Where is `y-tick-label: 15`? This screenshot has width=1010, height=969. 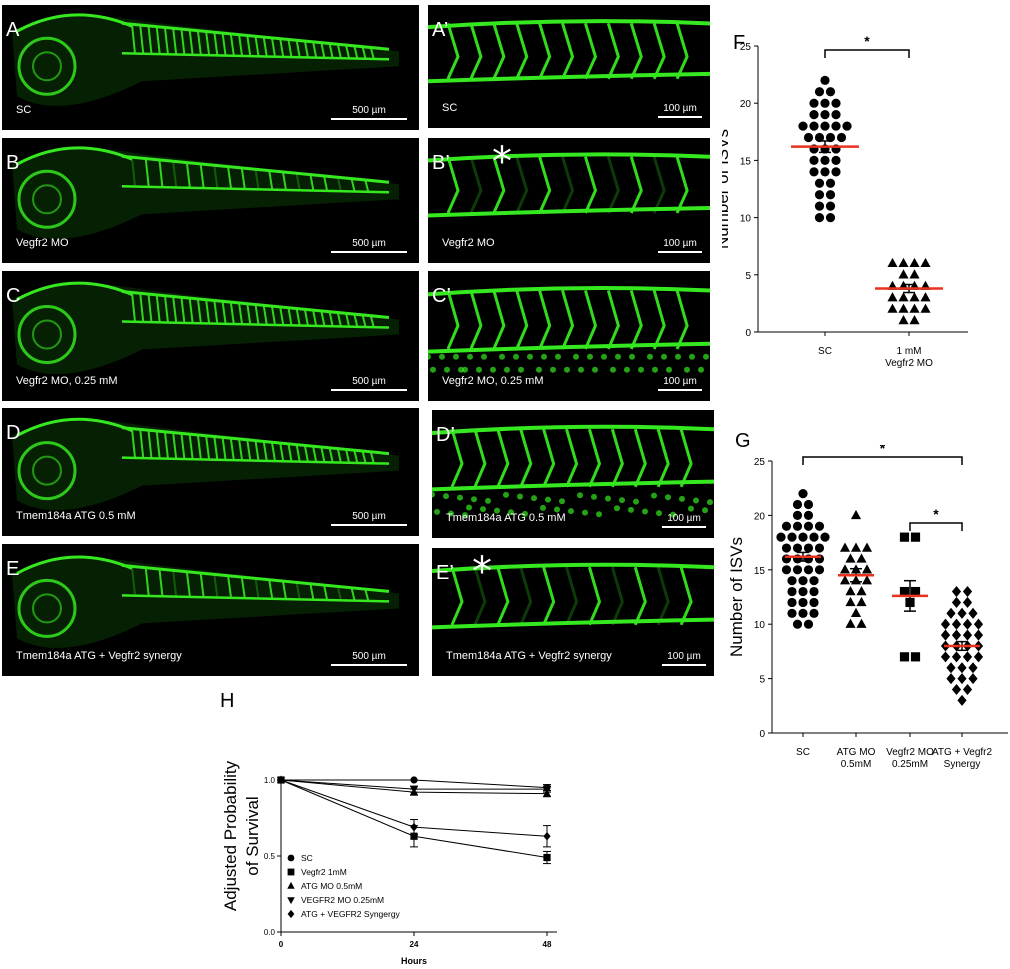 y-tick-label: 15 is located at coordinates (760, 571).